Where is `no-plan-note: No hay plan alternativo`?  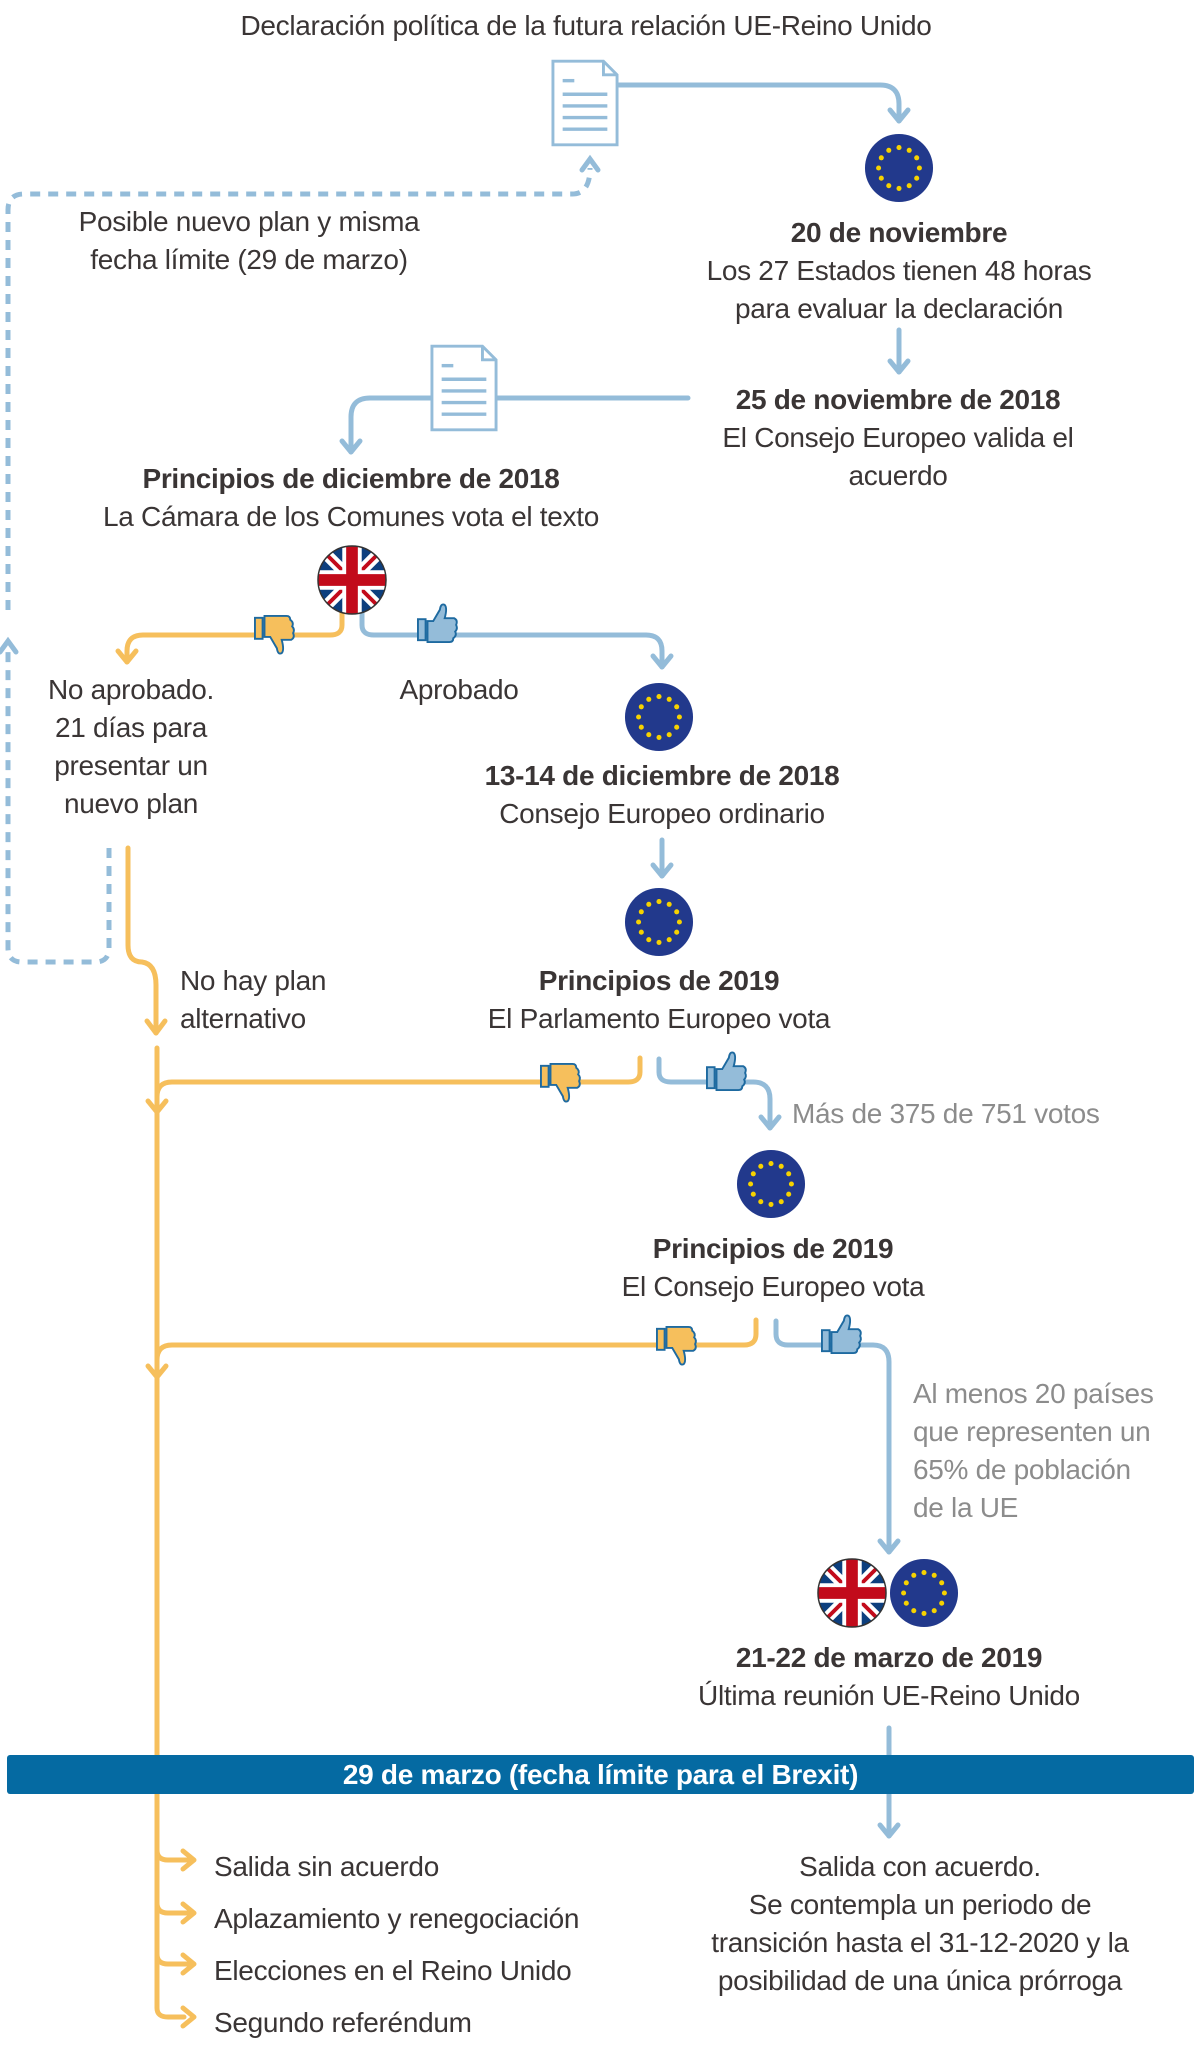
no-plan-note: No hay plan alternativo is located at coordinates (253, 1000).